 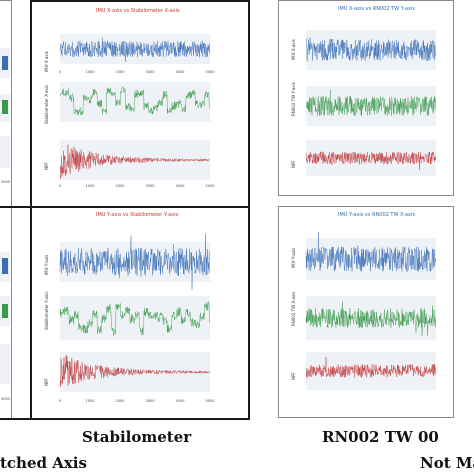 What do you see at coordinates (210, 186) in the screenshot?
I see `stab-x-npf-xtick: 5000` at bounding box center [210, 186].